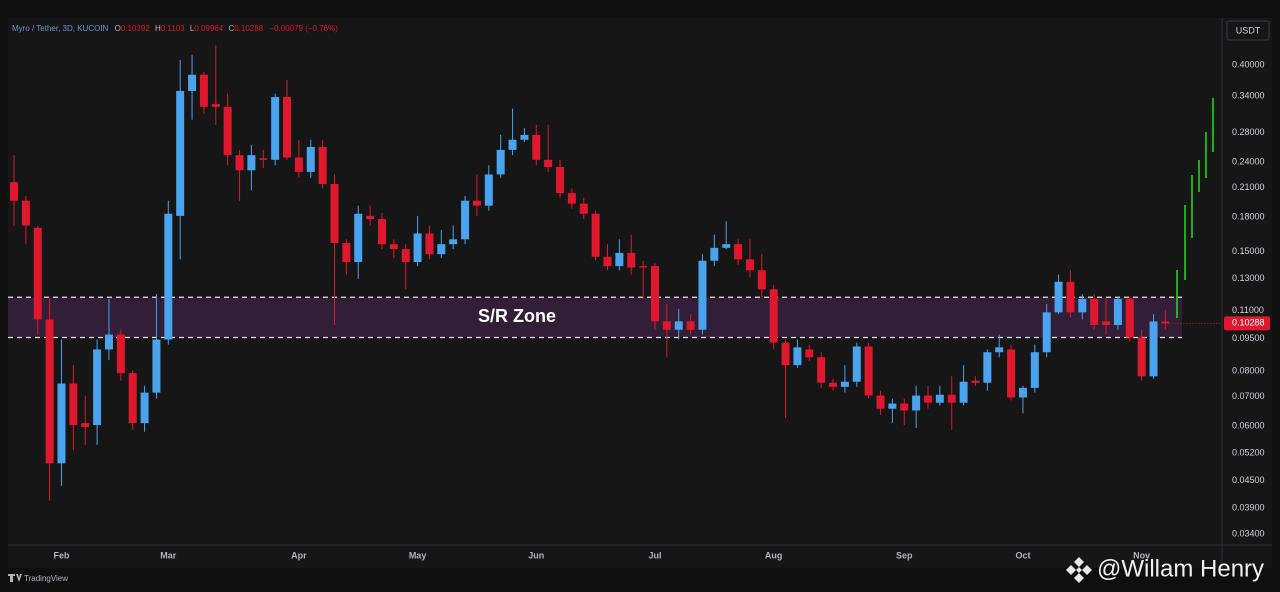 The width and height of the screenshot is (1280, 592). Describe the element at coordinates (158, 28) in the screenshot. I see `ohlc-label: H` at that location.